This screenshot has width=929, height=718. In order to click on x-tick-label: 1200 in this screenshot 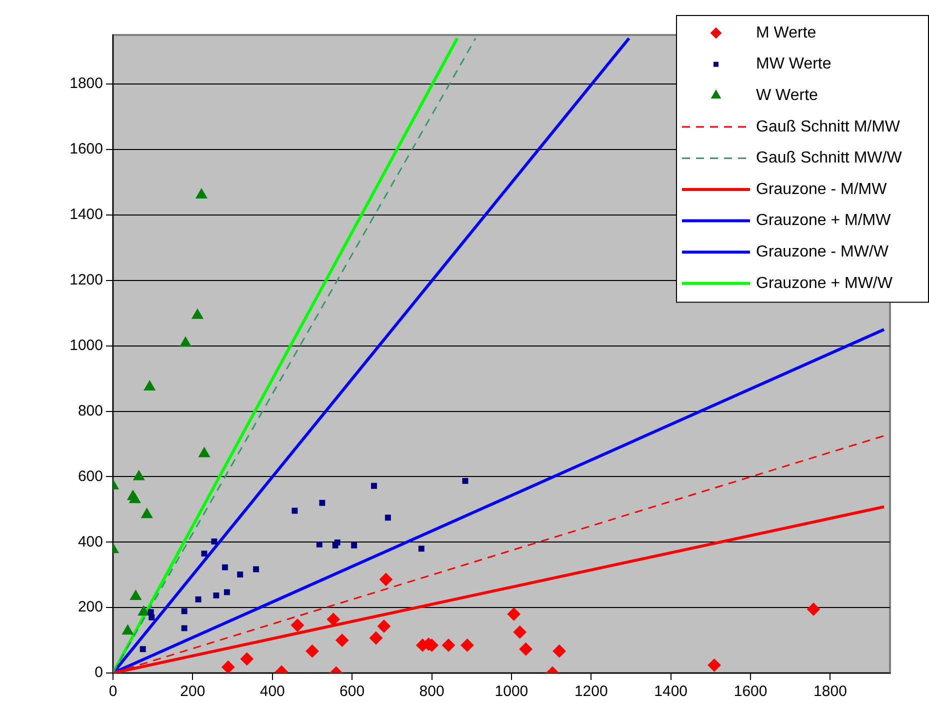, I will do `click(591, 691)`.